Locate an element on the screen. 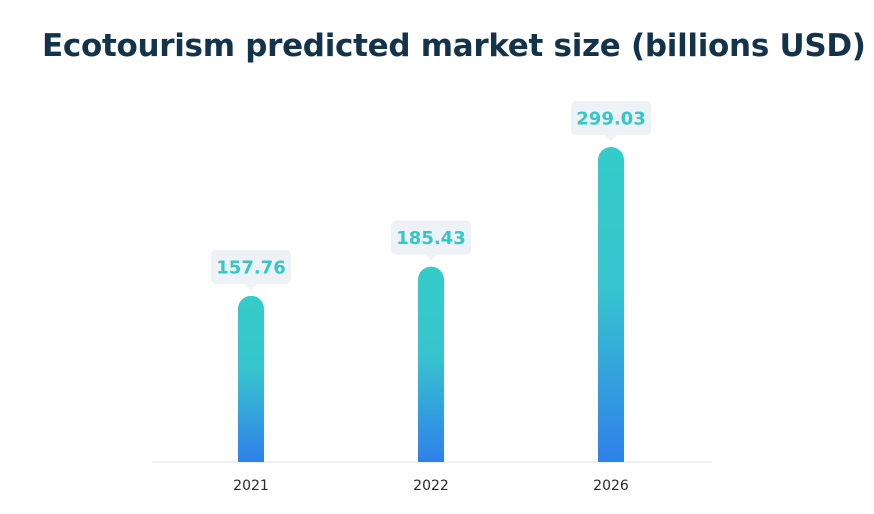 This screenshot has height=514, width=874. x-tick-label-2026: 2026 is located at coordinates (611, 486).